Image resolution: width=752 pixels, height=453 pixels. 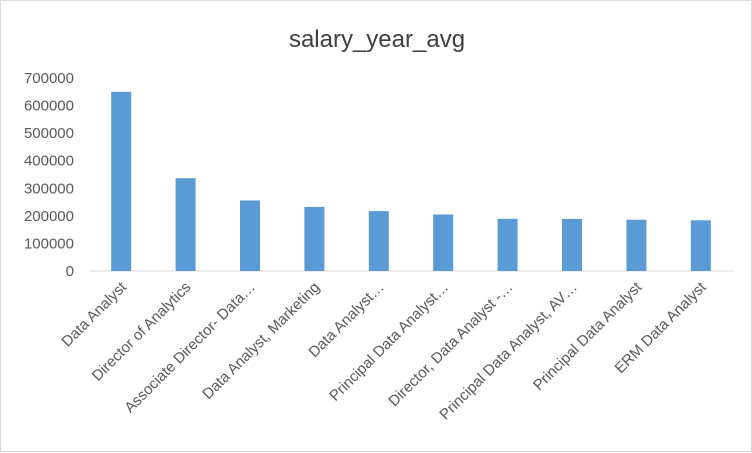 I want to click on y-tick-label: 0, so click(x=70, y=271).